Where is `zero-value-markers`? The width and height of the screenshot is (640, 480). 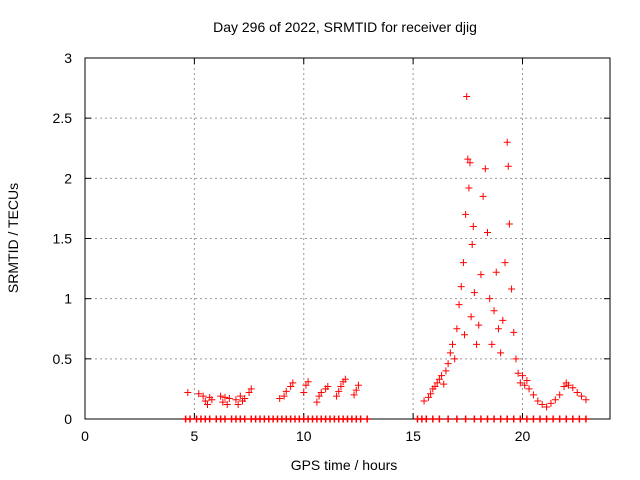 zero-value-markers is located at coordinates (386, 419).